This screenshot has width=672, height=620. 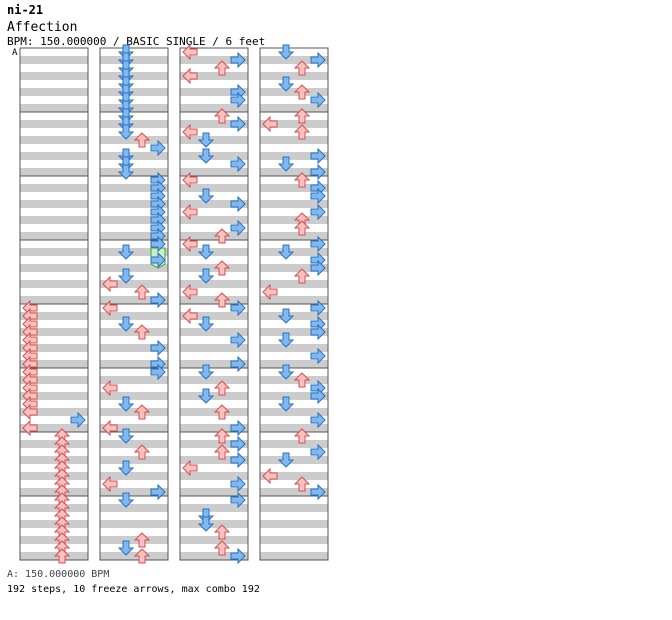 What do you see at coordinates (15, 53) in the screenshot?
I see `bpm-marker: A` at bounding box center [15, 53].